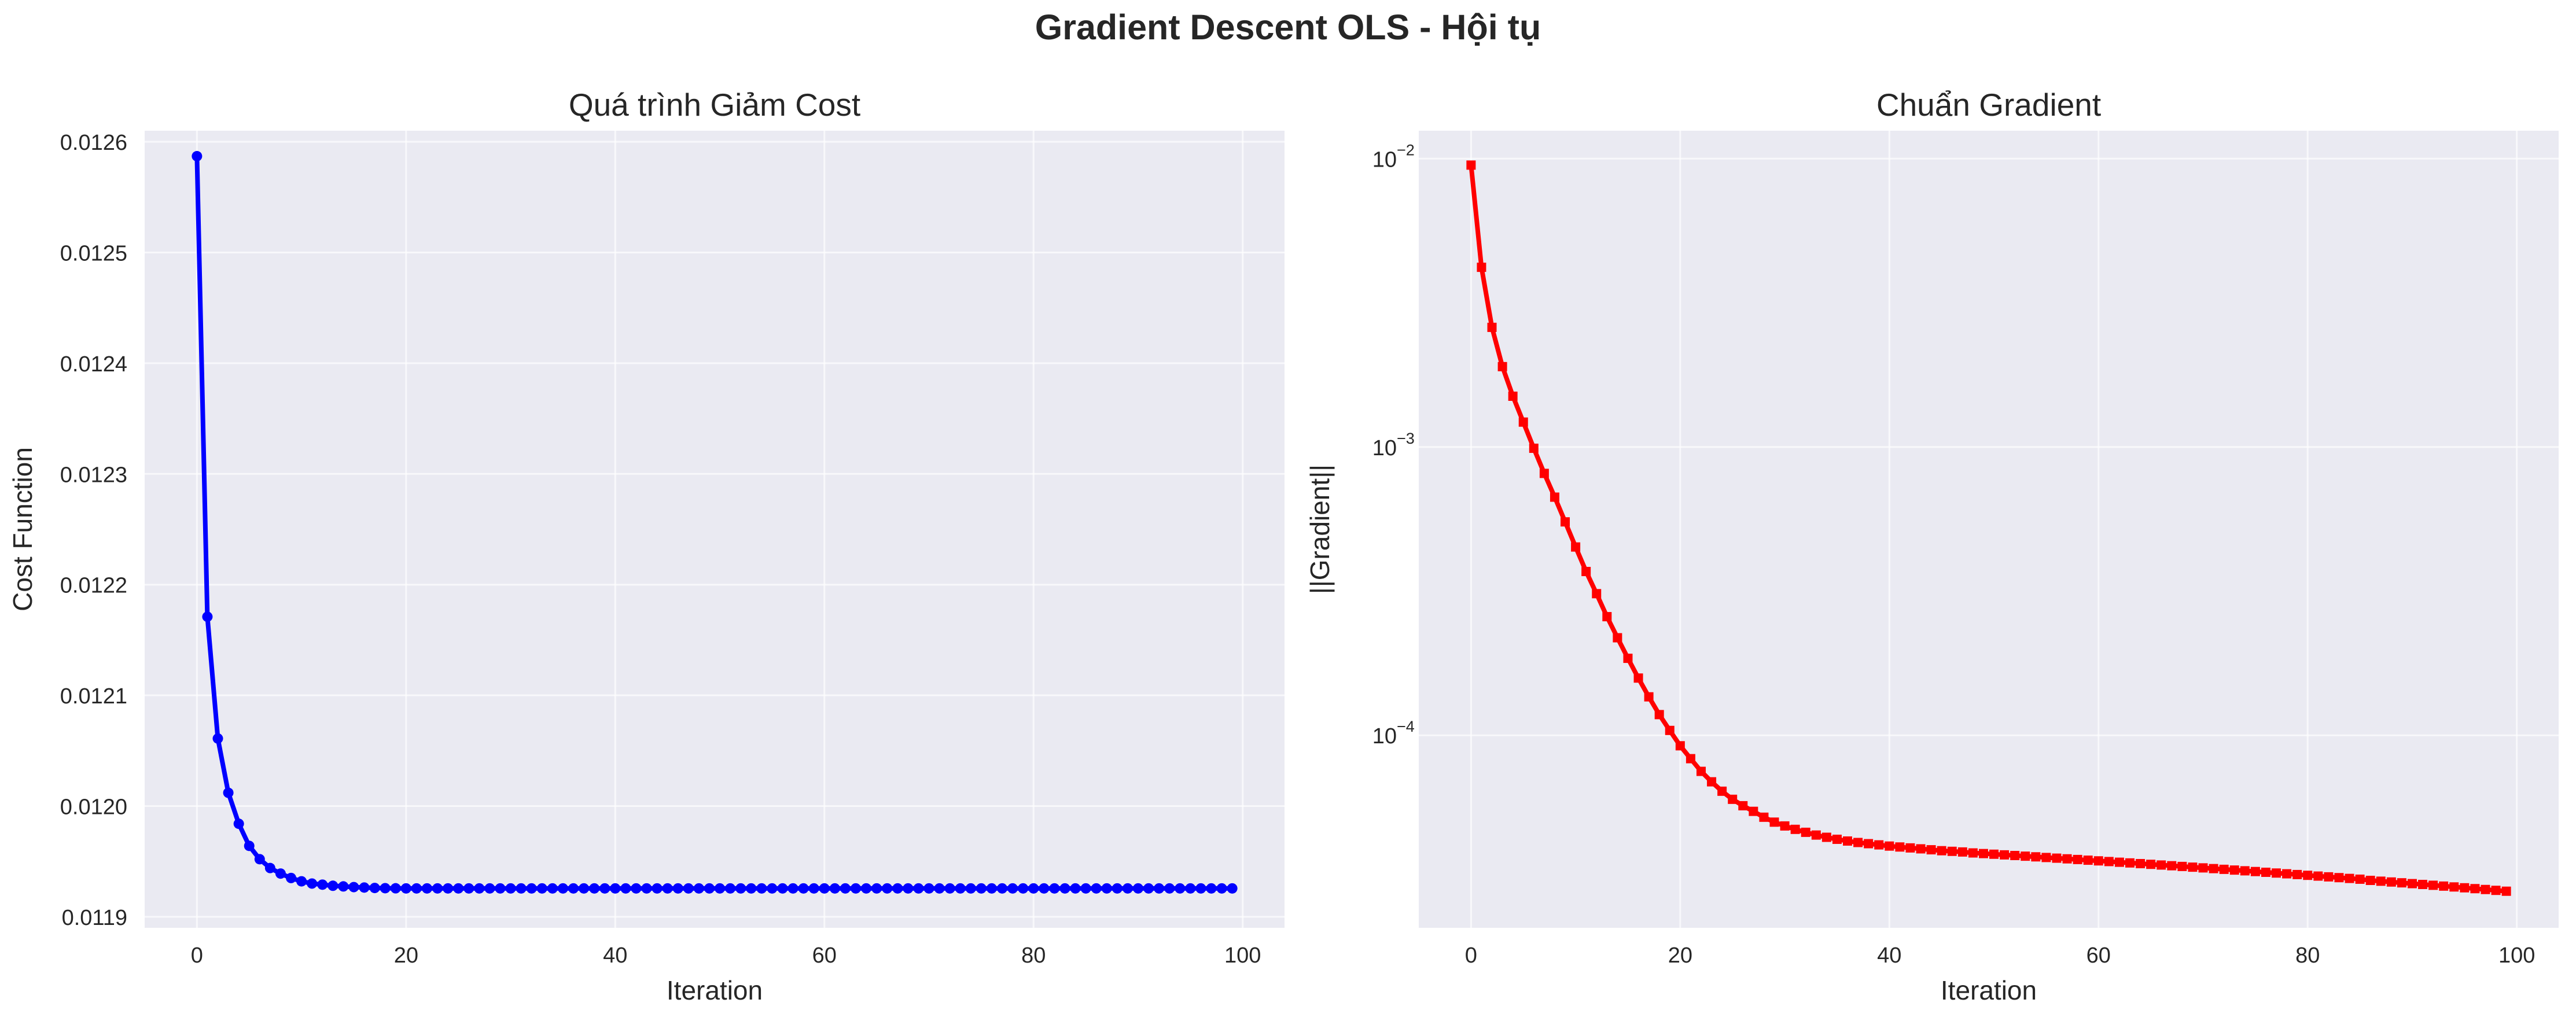 Image resolution: width=2576 pixels, height=1025 pixels. What do you see at coordinates (2307, 955) in the screenshot?
I see `gradient-x-tick-label: 80` at bounding box center [2307, 955].